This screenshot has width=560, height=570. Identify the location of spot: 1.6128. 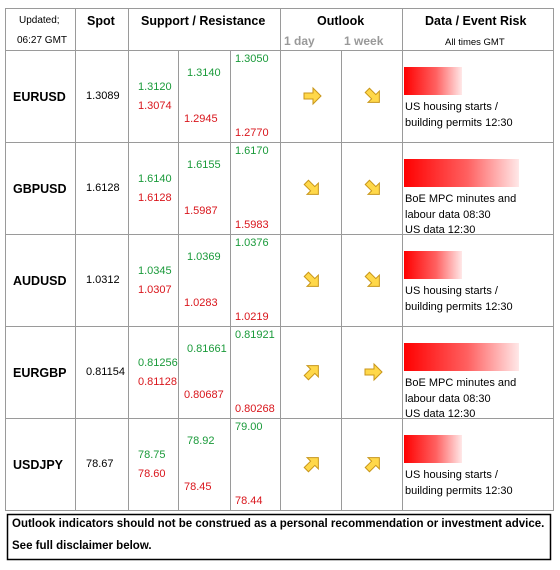
(103, 188).